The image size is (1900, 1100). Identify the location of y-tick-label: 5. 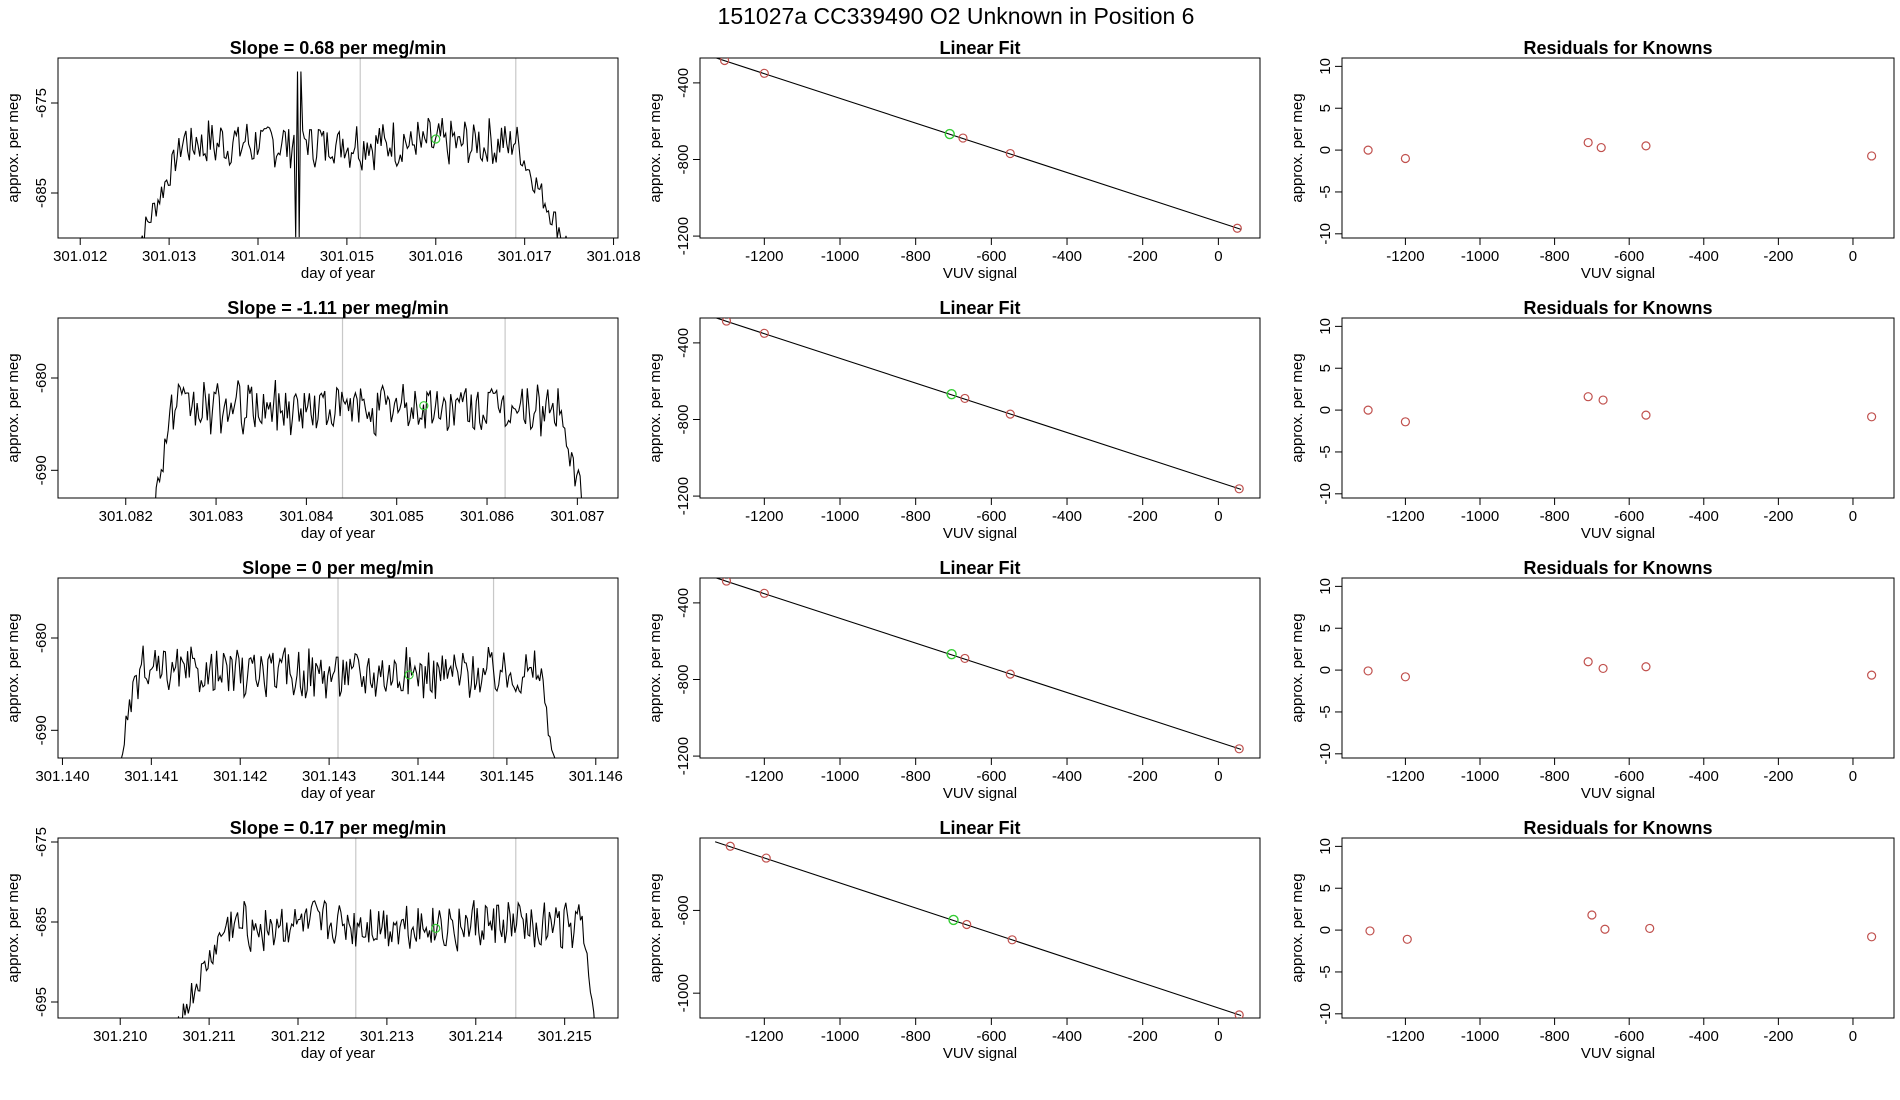
(1325, 888).